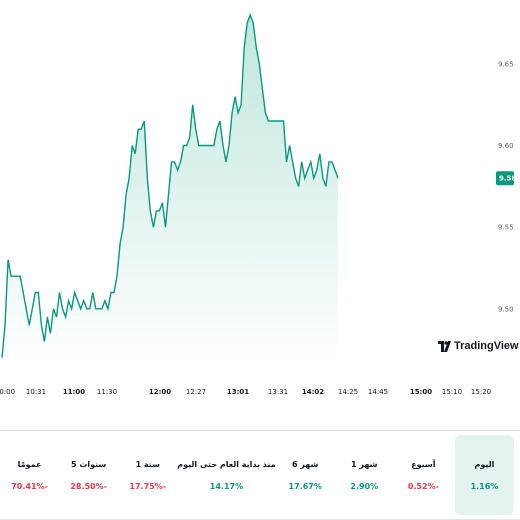 Image resolution: width=520 pixels, height=520 pixels. I want to click on y-tick-label: 9.55, so click(506, 228).